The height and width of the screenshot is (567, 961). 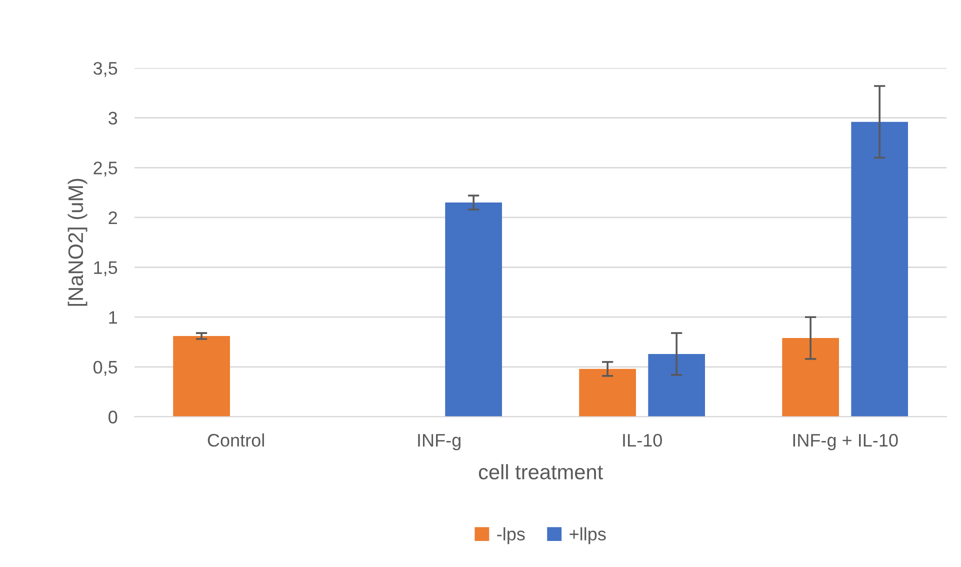 What do you see at coordinates (113, 317) in the screenshot?
I see `y-tick-label: 1` at bounding box center [113, 317].